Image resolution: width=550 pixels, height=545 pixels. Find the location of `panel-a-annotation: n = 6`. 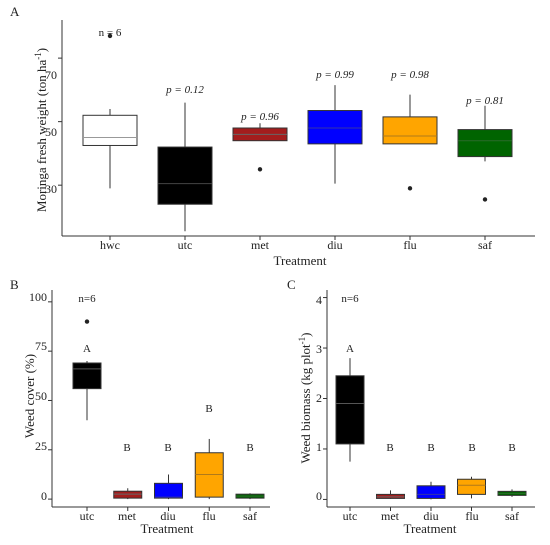

panel-a-annotation: n = 6 is located at coordinates (110, 33).